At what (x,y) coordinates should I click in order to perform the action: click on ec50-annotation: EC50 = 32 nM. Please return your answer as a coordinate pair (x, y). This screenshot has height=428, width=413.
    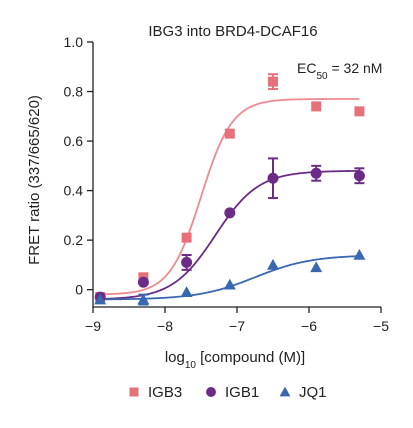
    Looking at the image, I should click on (339, 71).